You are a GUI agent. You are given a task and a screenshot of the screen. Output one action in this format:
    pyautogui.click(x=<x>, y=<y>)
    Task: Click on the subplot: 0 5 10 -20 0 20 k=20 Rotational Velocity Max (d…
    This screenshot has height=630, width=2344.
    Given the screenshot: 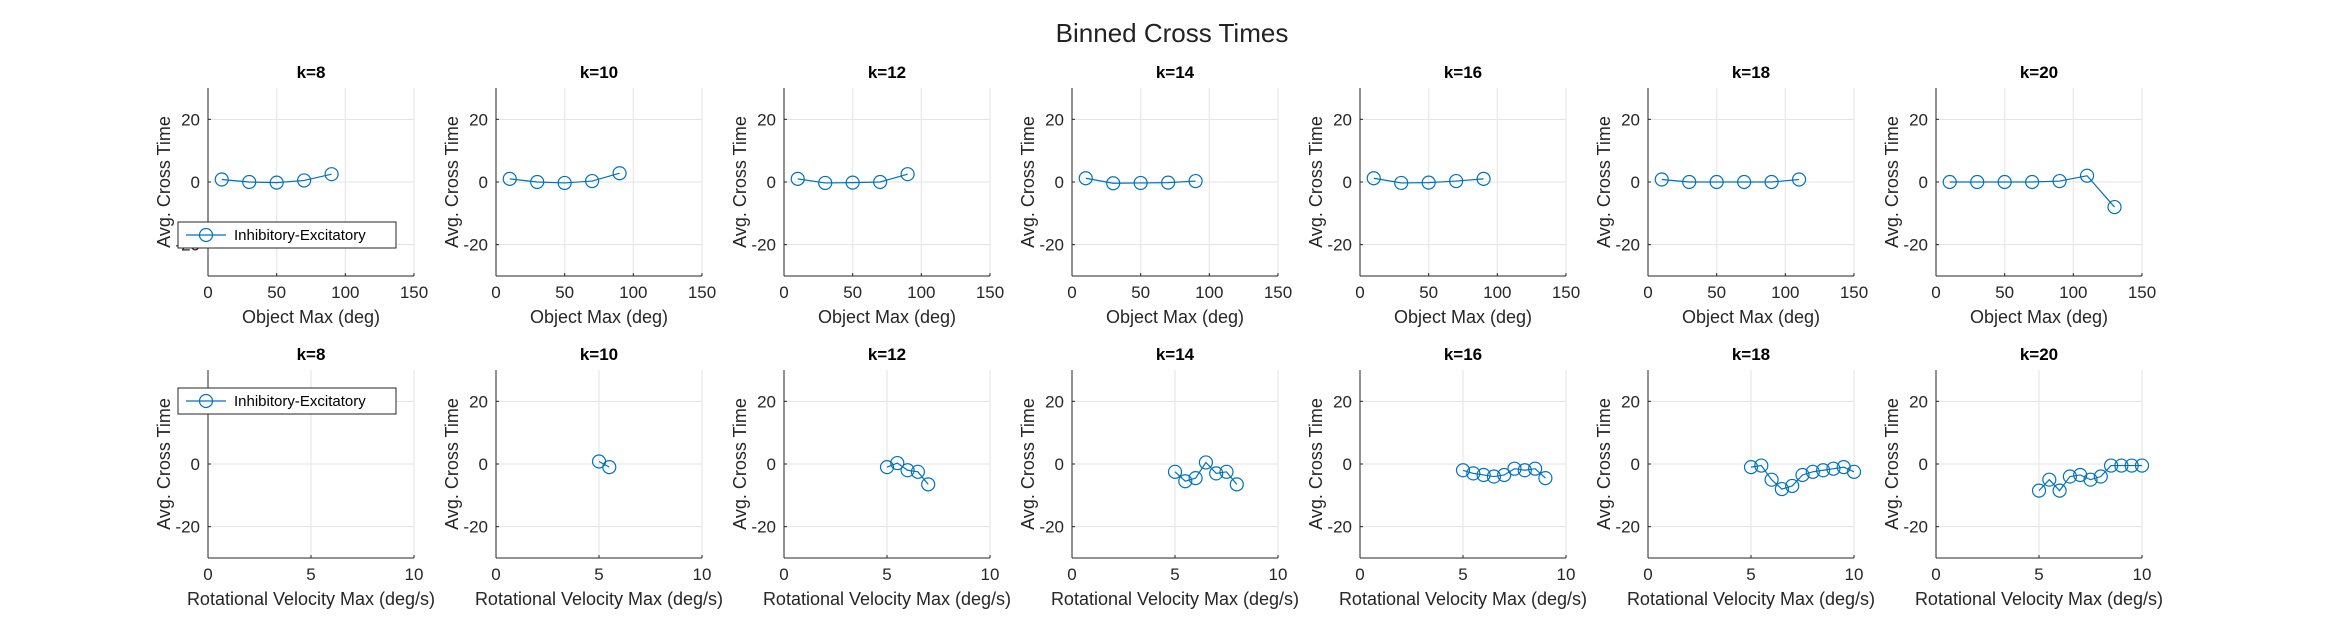 What is the action you would take?
    pyautogui.click(x=2022, y=477)
    